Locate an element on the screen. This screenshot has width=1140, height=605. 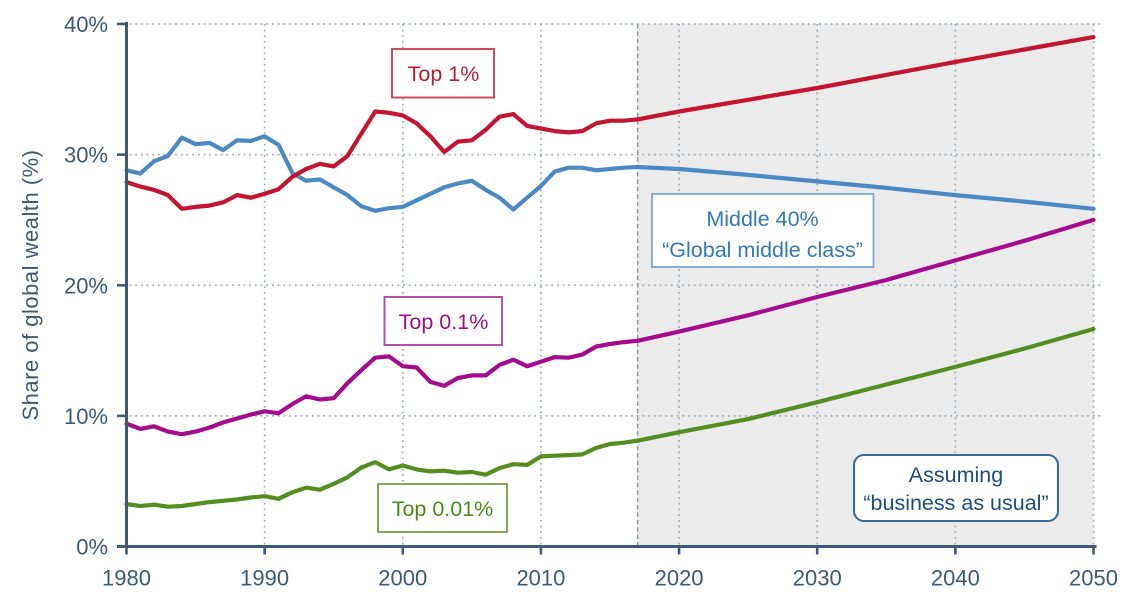
annotation-top-0-01-percent-label: Top 0.01% is located at coordinates (443, 509).